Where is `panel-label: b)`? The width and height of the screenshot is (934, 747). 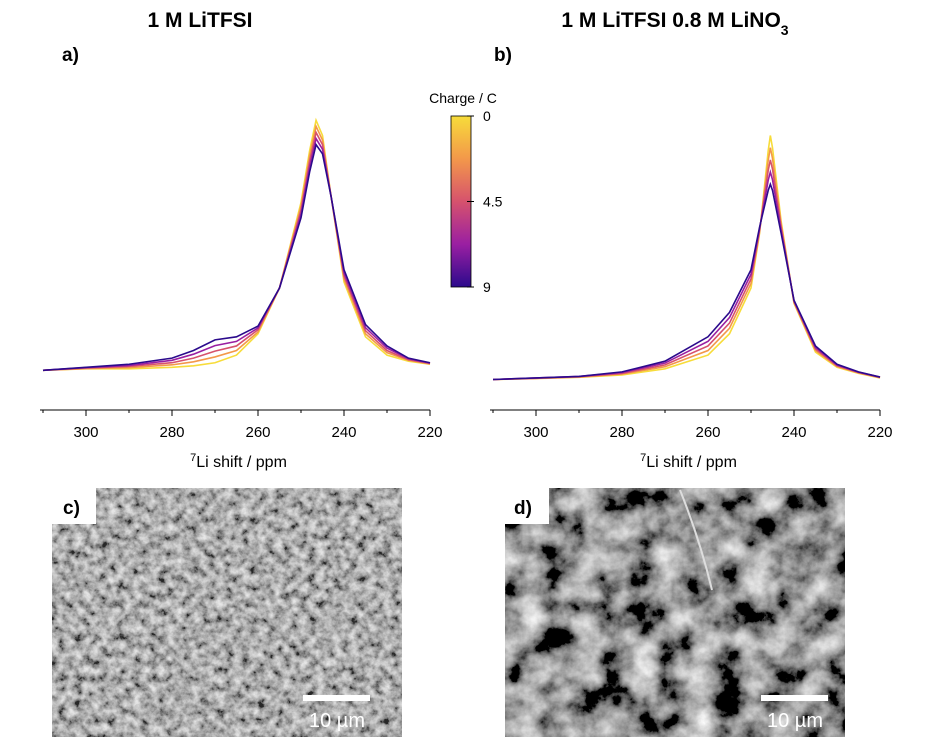 panel-label: b) is located at coordinates (503, 55).